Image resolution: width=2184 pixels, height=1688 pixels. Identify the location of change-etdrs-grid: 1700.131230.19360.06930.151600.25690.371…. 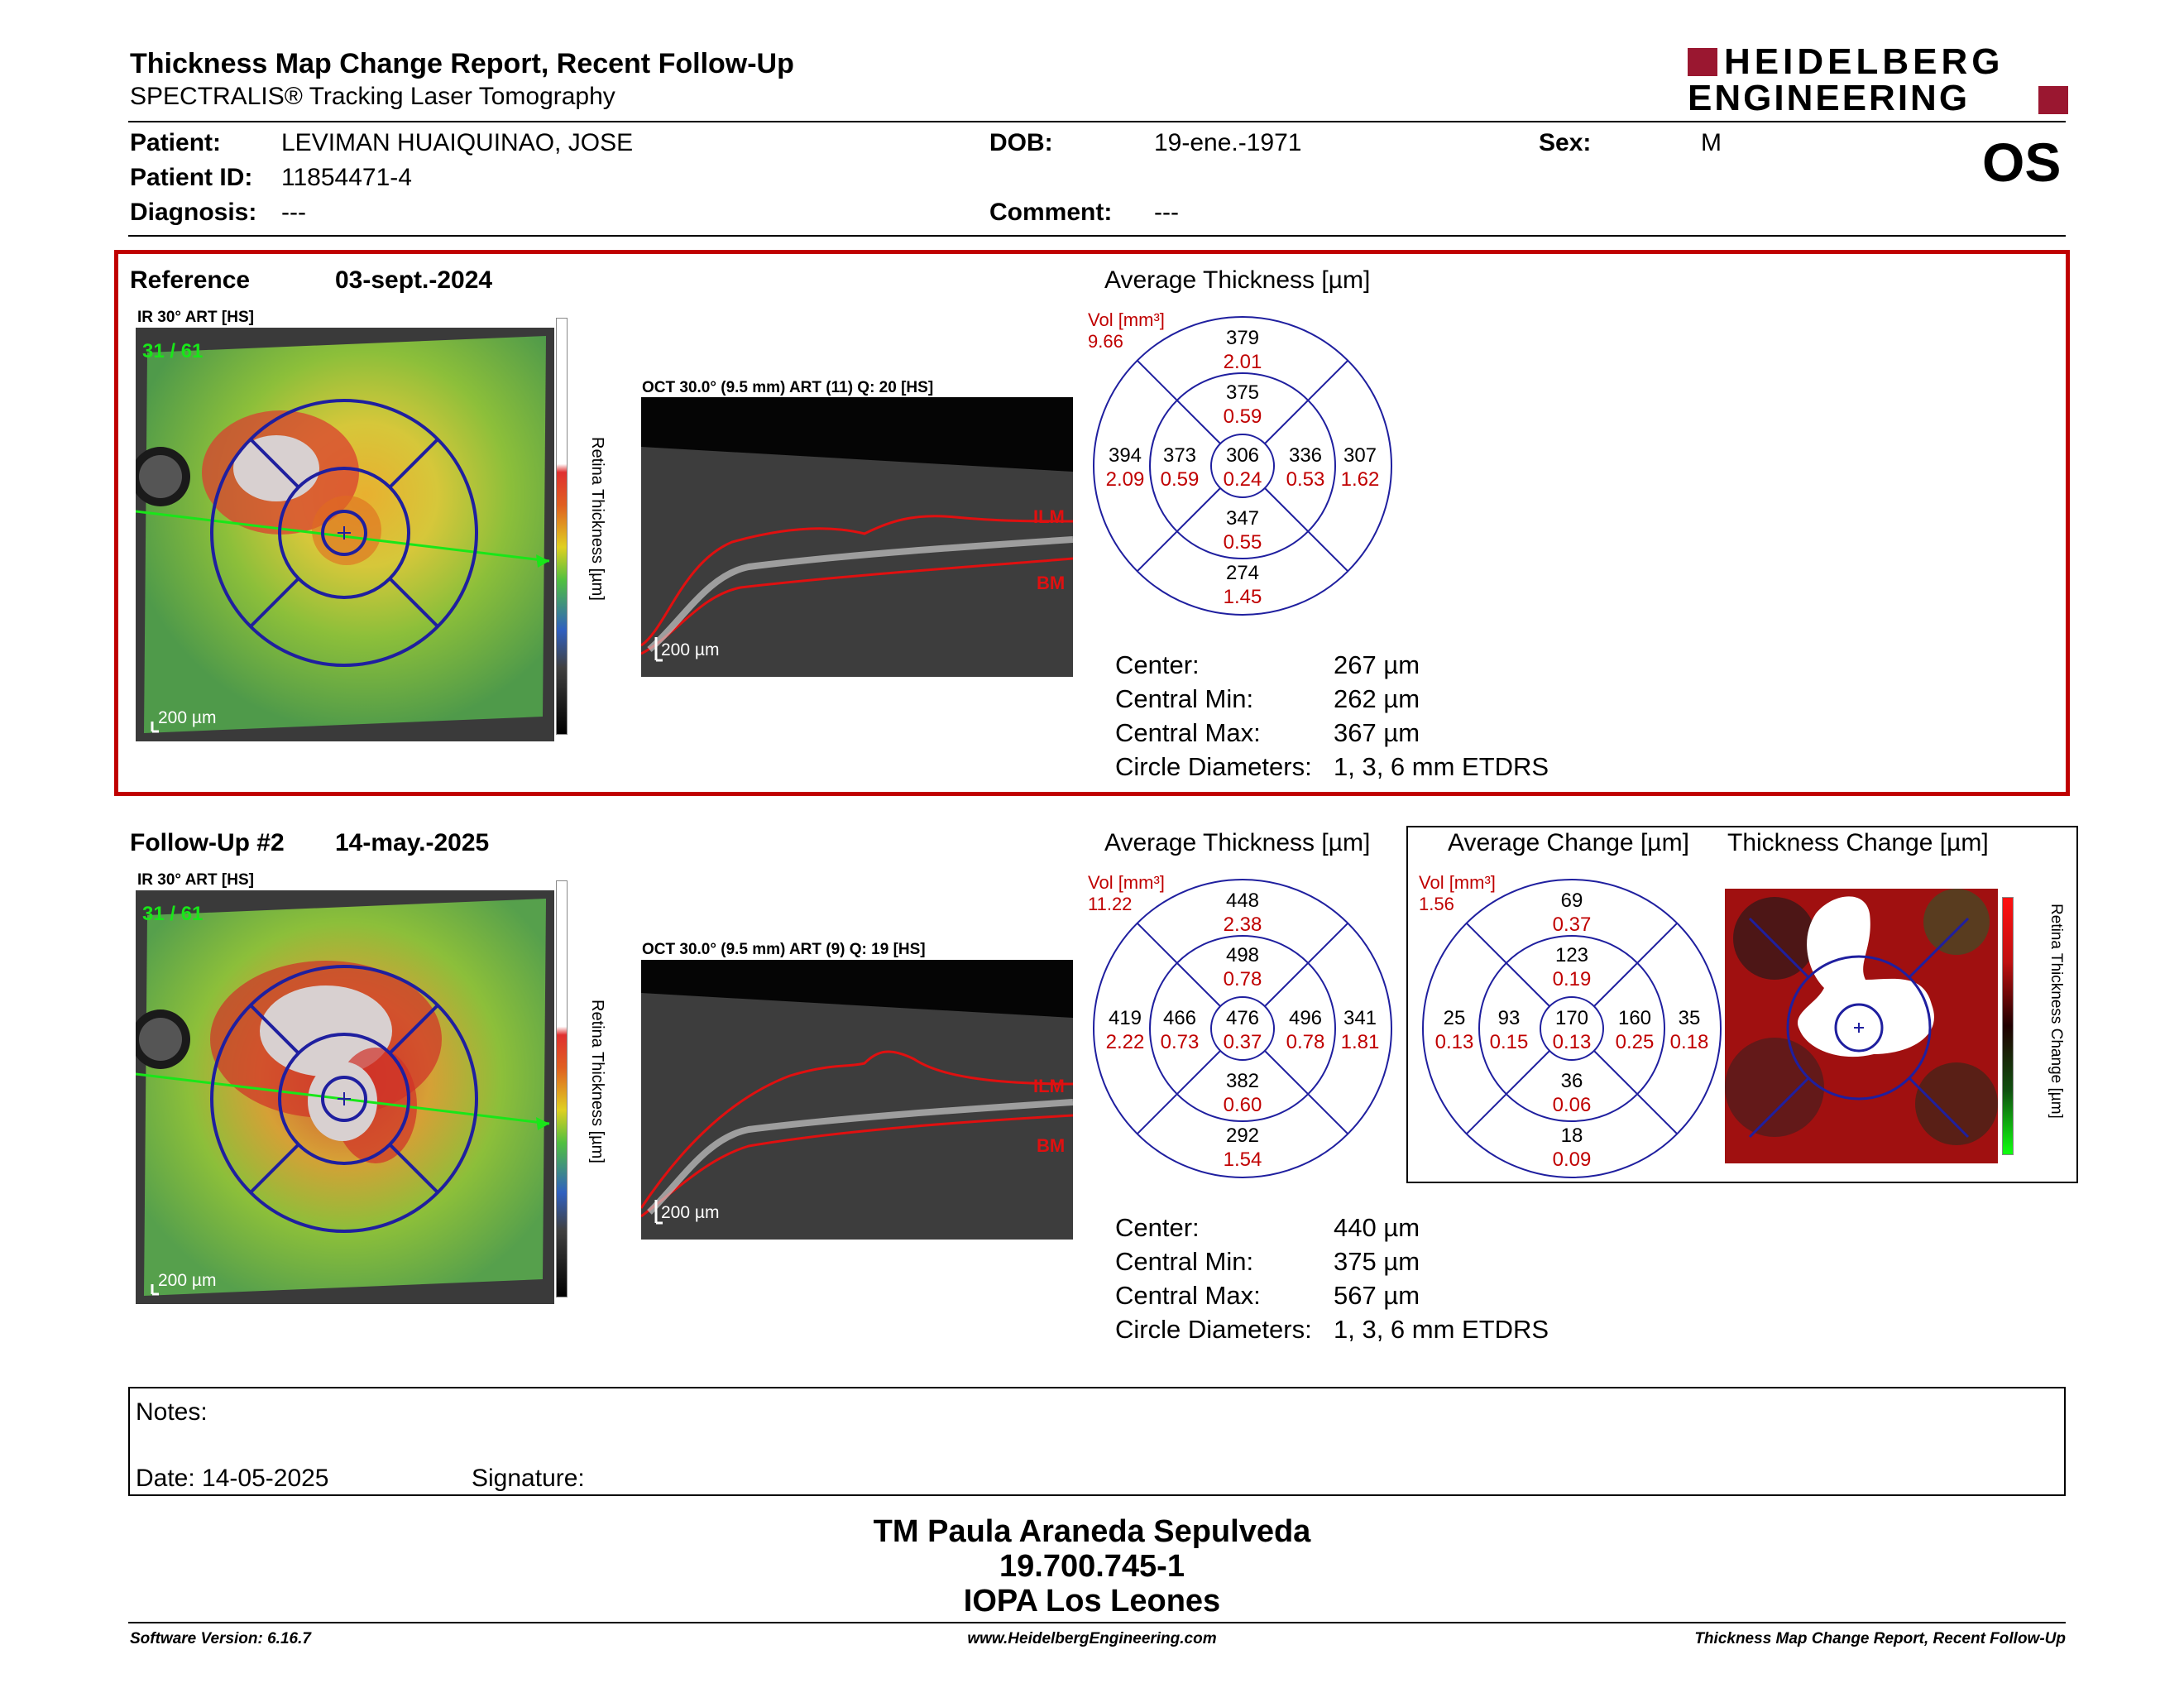
(1572, 1028).